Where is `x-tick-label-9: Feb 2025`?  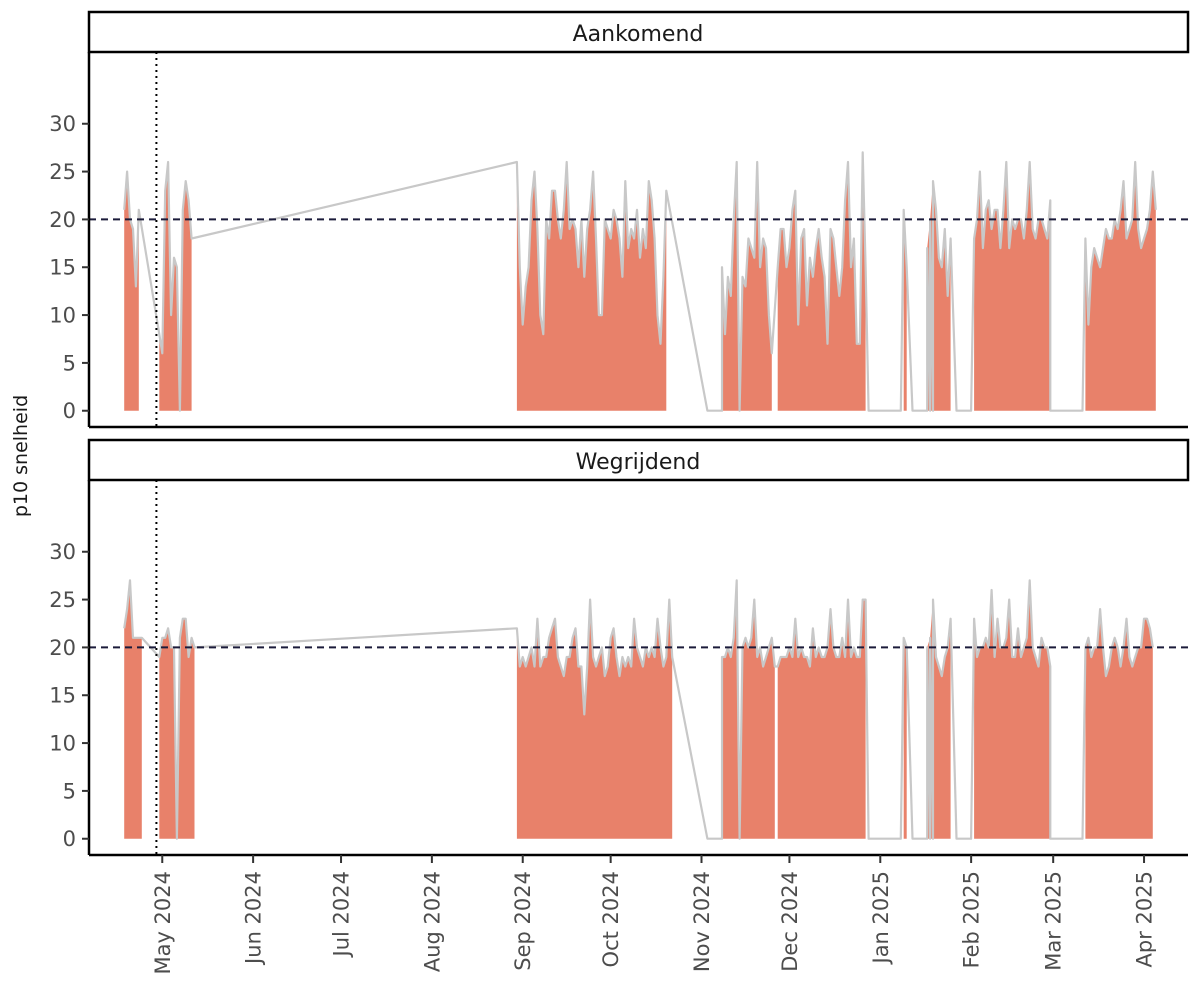
x-tick-label-9: Feb 2025 is located at coordinates (972, 919).